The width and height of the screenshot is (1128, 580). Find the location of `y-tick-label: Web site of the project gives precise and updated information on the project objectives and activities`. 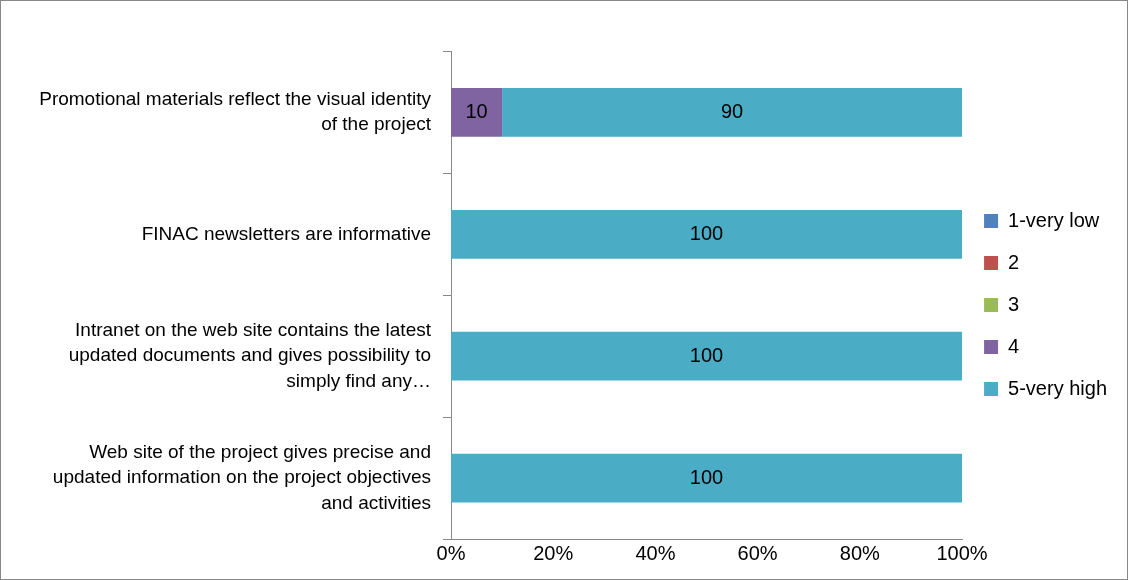

y-tick-label: Web site of the project gives precise and updated information on the project objectives and activities is located at coordinates (241, 476).